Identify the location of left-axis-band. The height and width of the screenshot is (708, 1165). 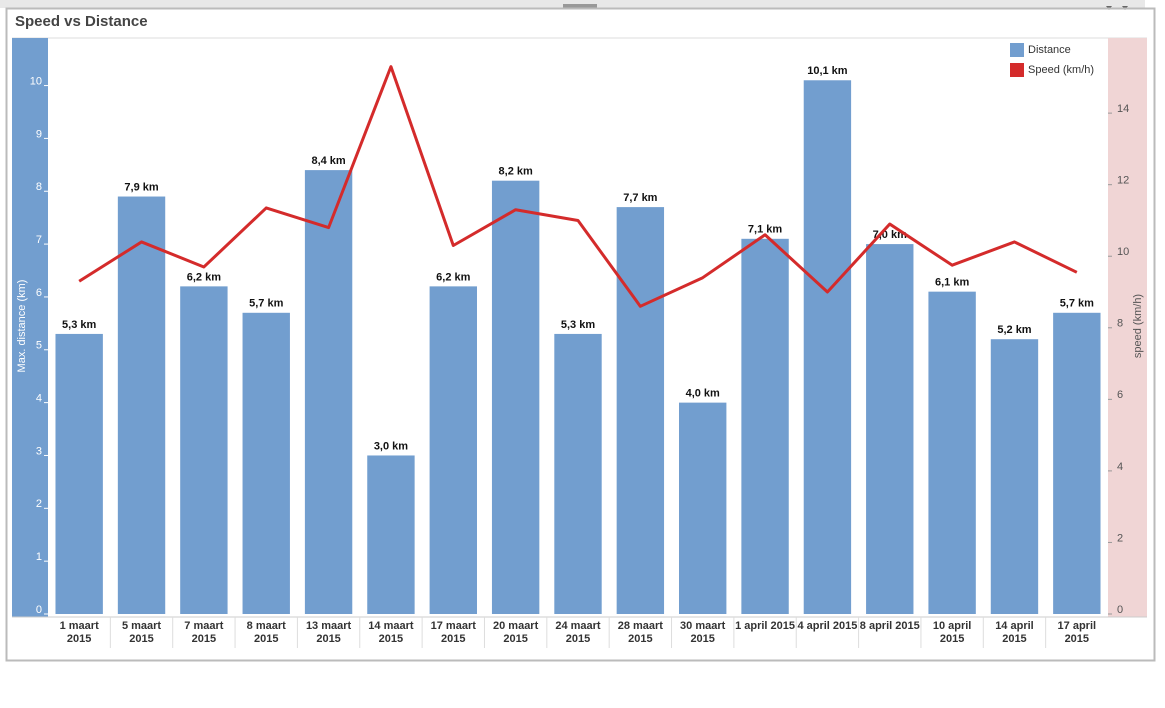
(30, 327).